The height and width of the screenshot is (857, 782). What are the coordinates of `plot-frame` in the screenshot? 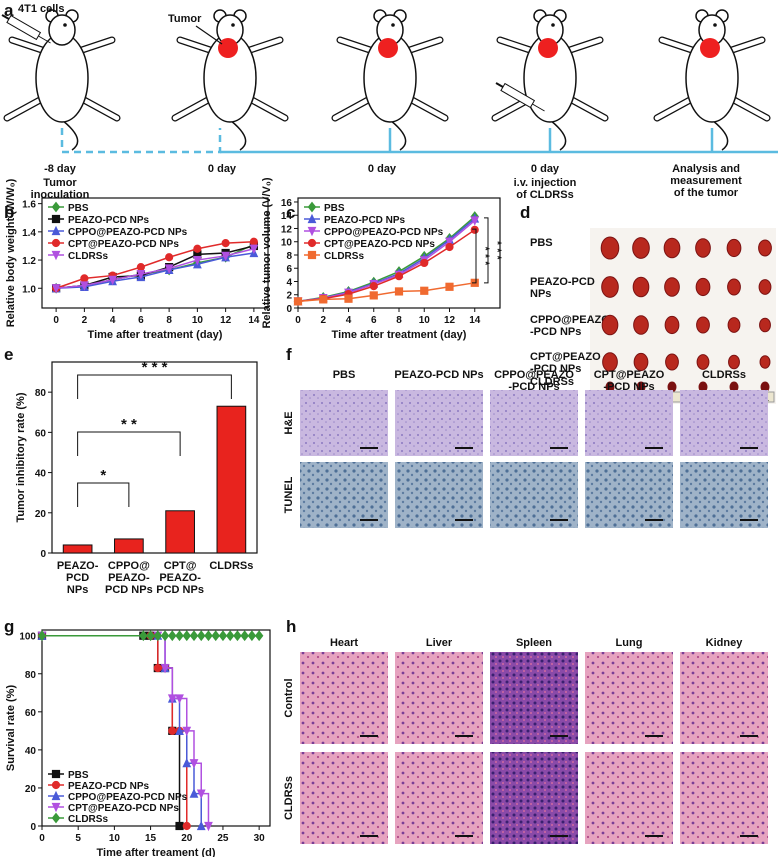 It's located at (156, 728).